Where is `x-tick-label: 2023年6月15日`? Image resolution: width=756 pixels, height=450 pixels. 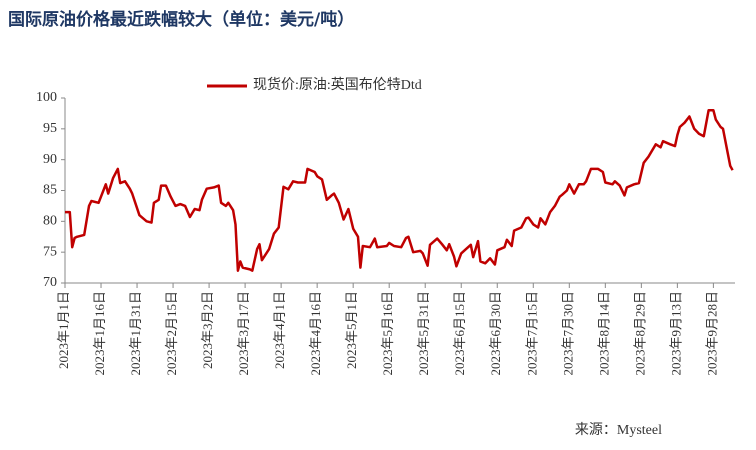
x-tick-label: 2023年6月15日 is located at coordinates (459, 333).